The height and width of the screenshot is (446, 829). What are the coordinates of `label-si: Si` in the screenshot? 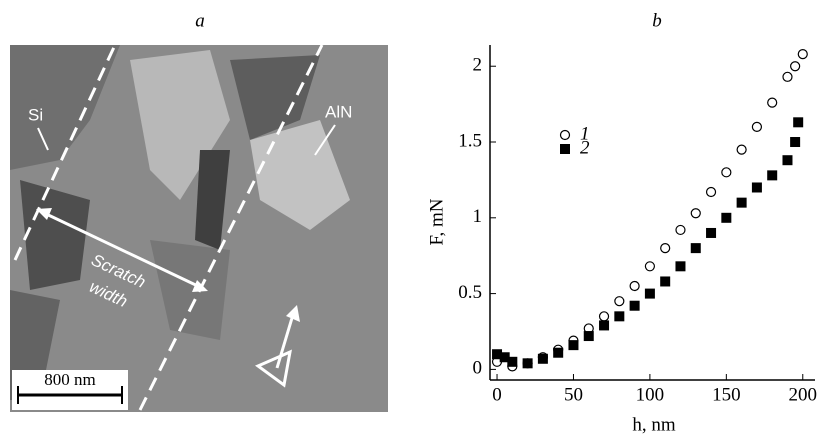 It's located at (35, 114).